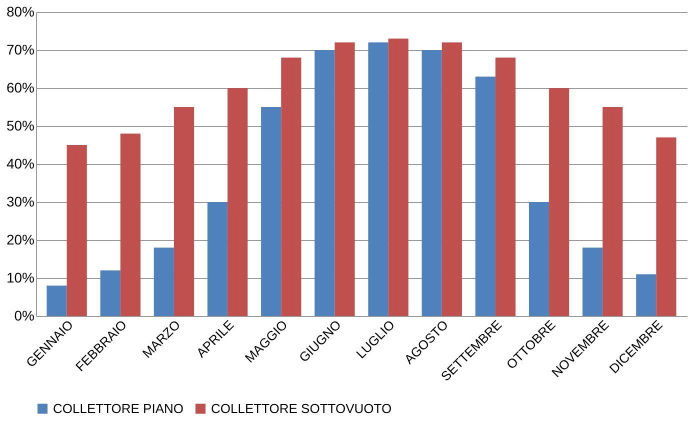  What do you see at coordinates (20, 88) in the screenshot?
I see `y-tick-label: 60%` at bounding box center [20, 88].